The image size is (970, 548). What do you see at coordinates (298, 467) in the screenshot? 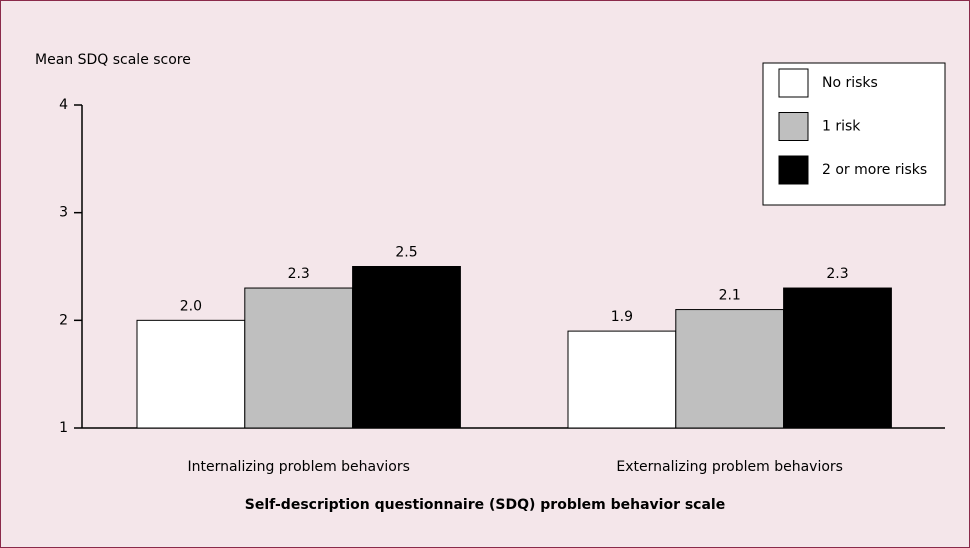
I see `x-tick-label: Internalizing problem behaviors` at bounding box center [298, 467].